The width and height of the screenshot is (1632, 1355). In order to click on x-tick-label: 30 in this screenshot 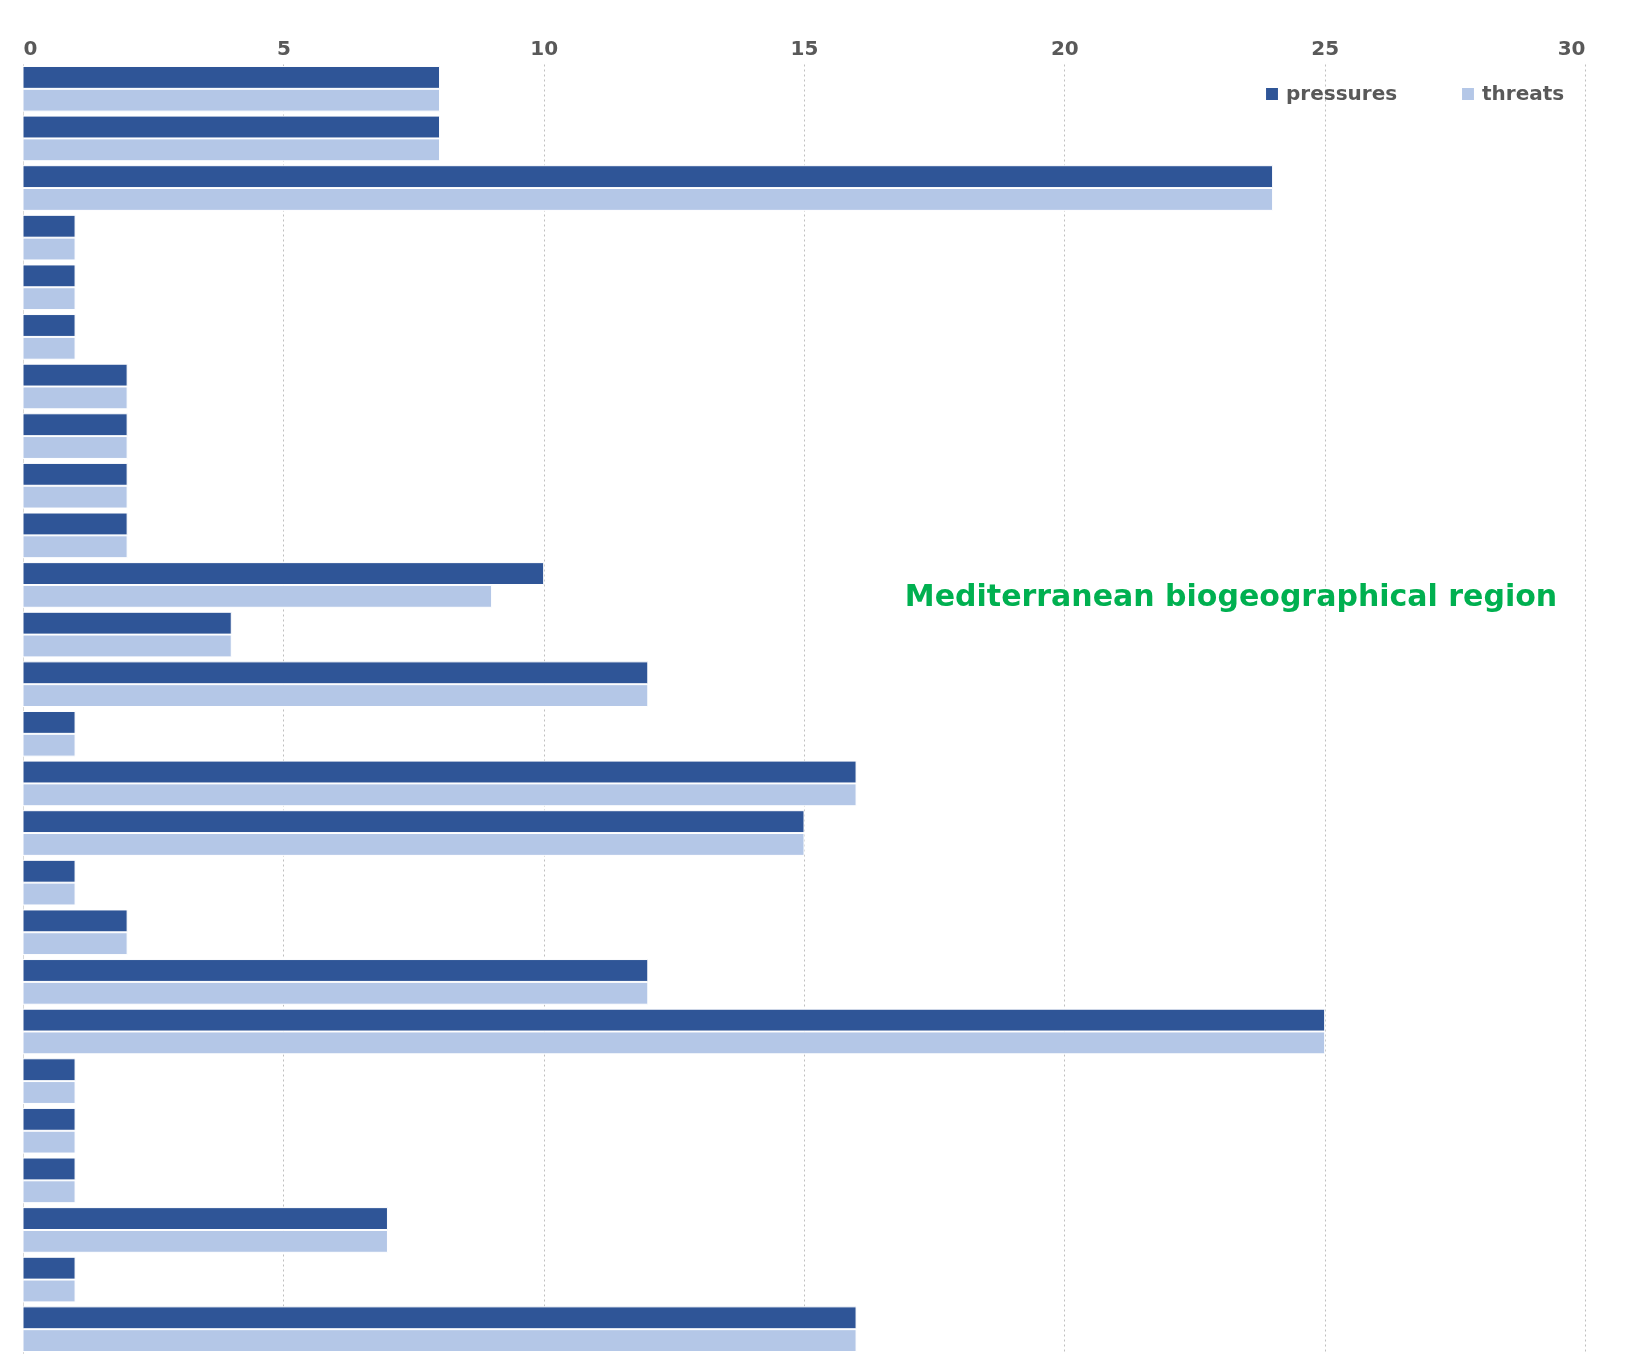, I will do `click(1571, 47)`.